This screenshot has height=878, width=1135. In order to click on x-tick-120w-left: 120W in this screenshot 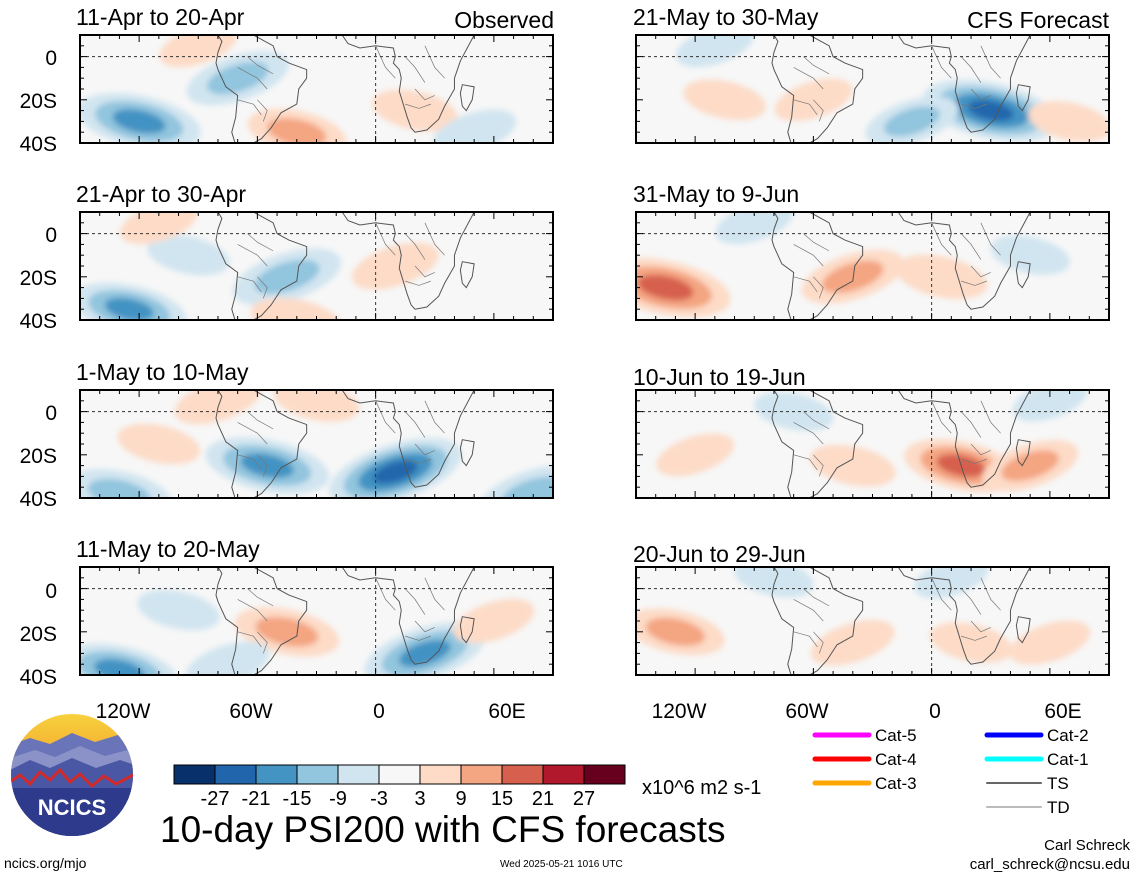, I will do `click(123, 711)`.